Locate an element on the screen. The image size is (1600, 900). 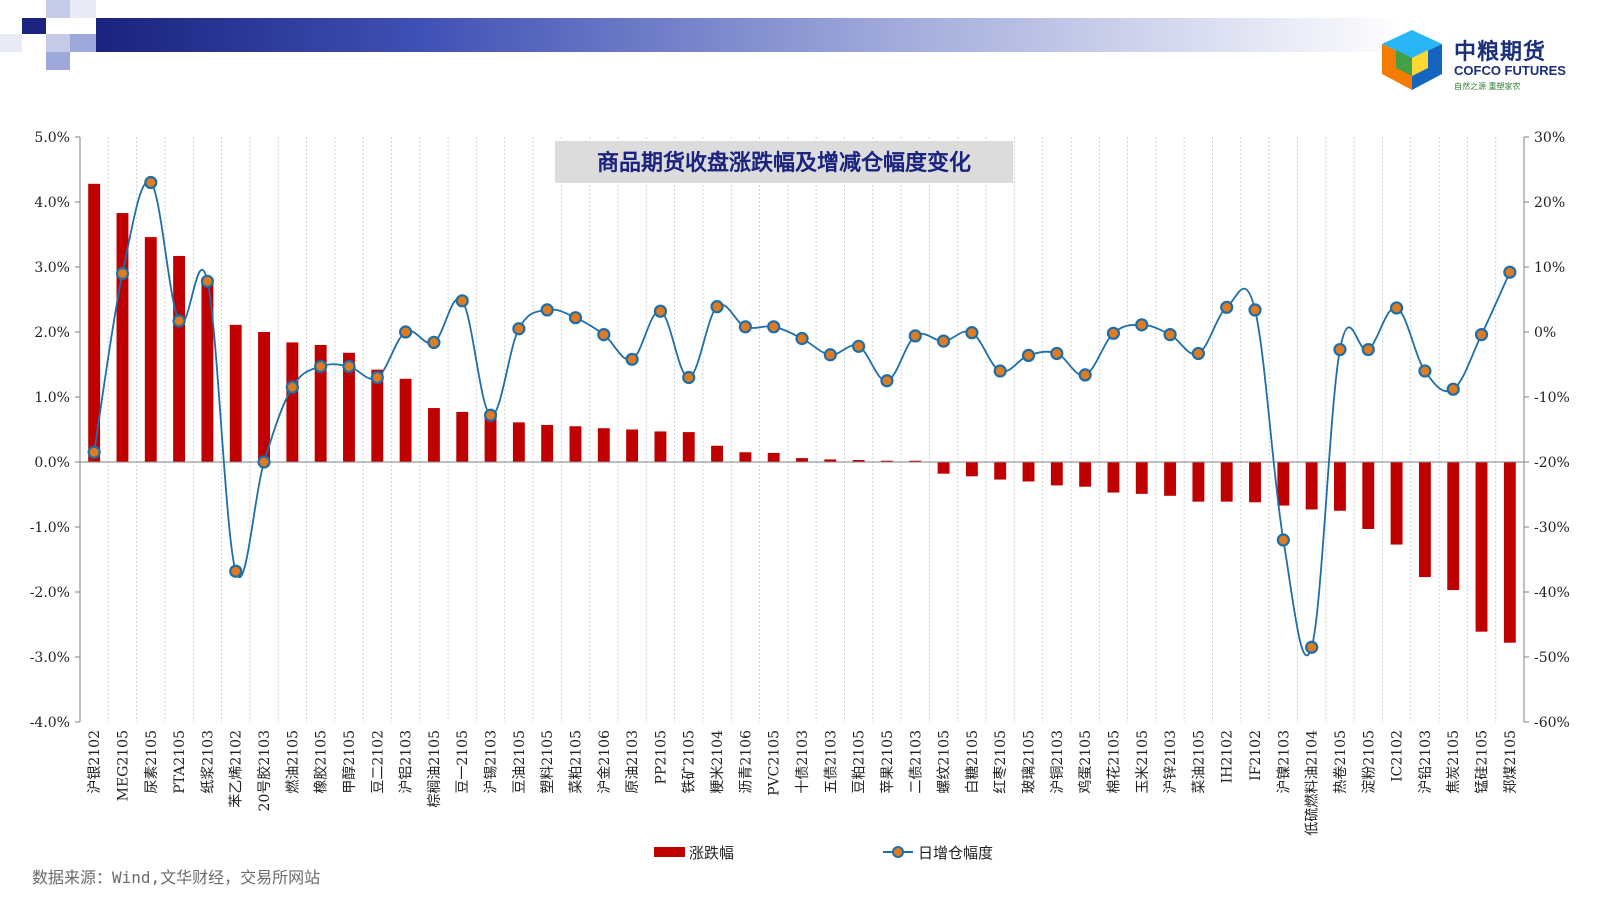
y-left-tick-label: 1.0% is located at coordinates (52, 398).